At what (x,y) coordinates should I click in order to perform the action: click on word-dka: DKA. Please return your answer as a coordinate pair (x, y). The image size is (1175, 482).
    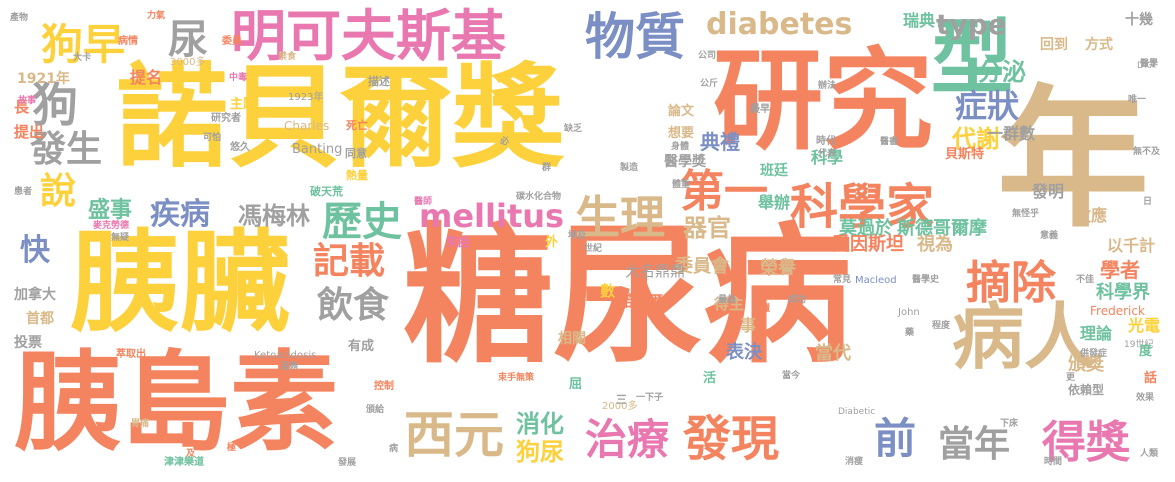
    Looking at the image, I should click on (1146, 66).